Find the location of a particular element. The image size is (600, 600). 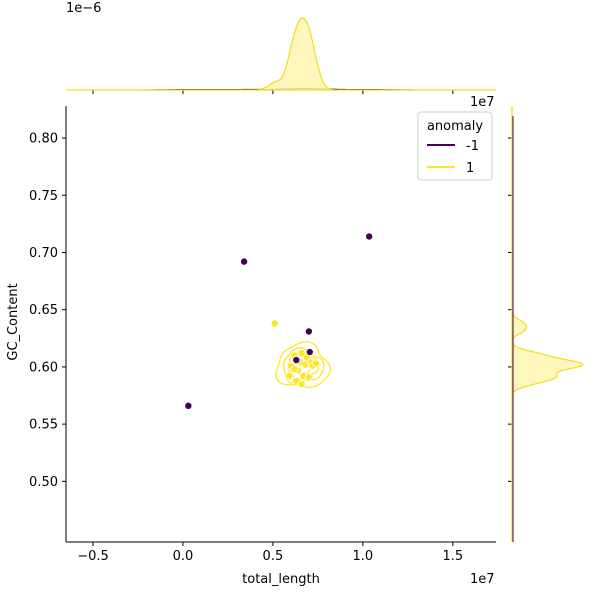

x-axis-label: total_length is located at coordinates (281, 579).